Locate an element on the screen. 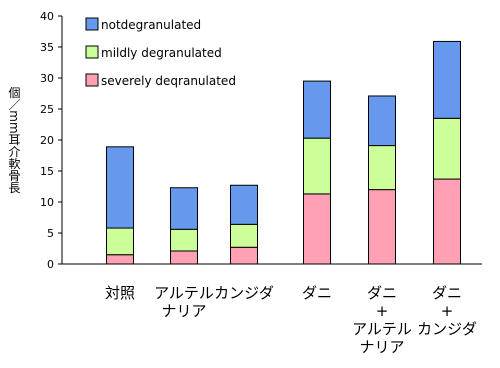 The height and width of the screenshot is (368, 500). legend-label: severely deqranulated is located at coordinates (168, 81).